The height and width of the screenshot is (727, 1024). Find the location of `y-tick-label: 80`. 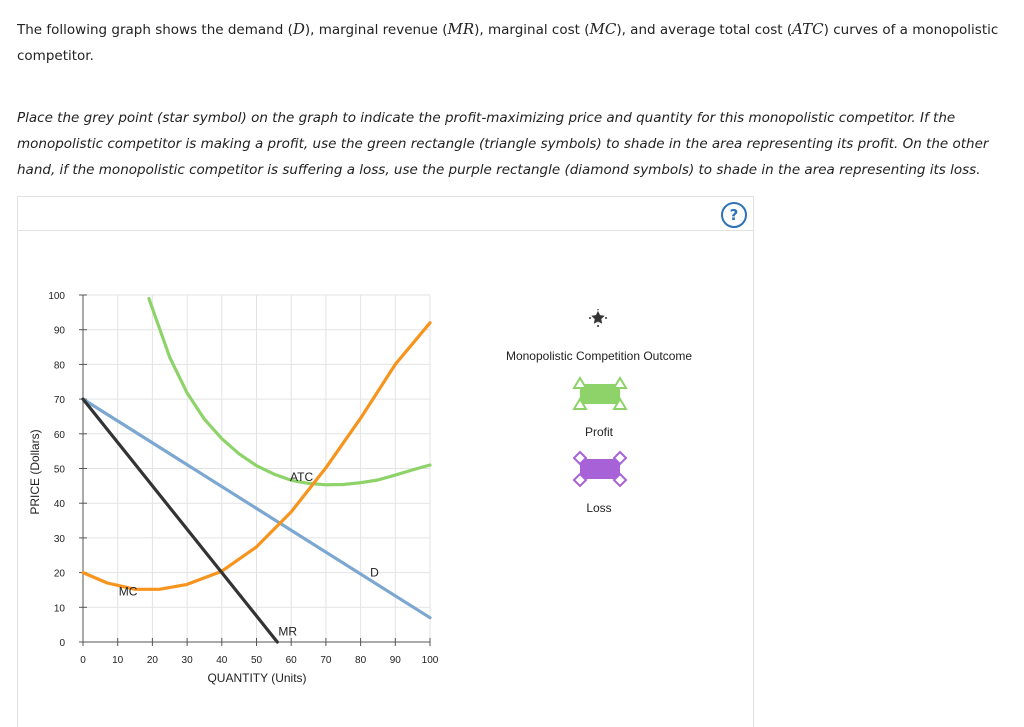

y-tick-label: 80 is located at coordinates (60, 365).